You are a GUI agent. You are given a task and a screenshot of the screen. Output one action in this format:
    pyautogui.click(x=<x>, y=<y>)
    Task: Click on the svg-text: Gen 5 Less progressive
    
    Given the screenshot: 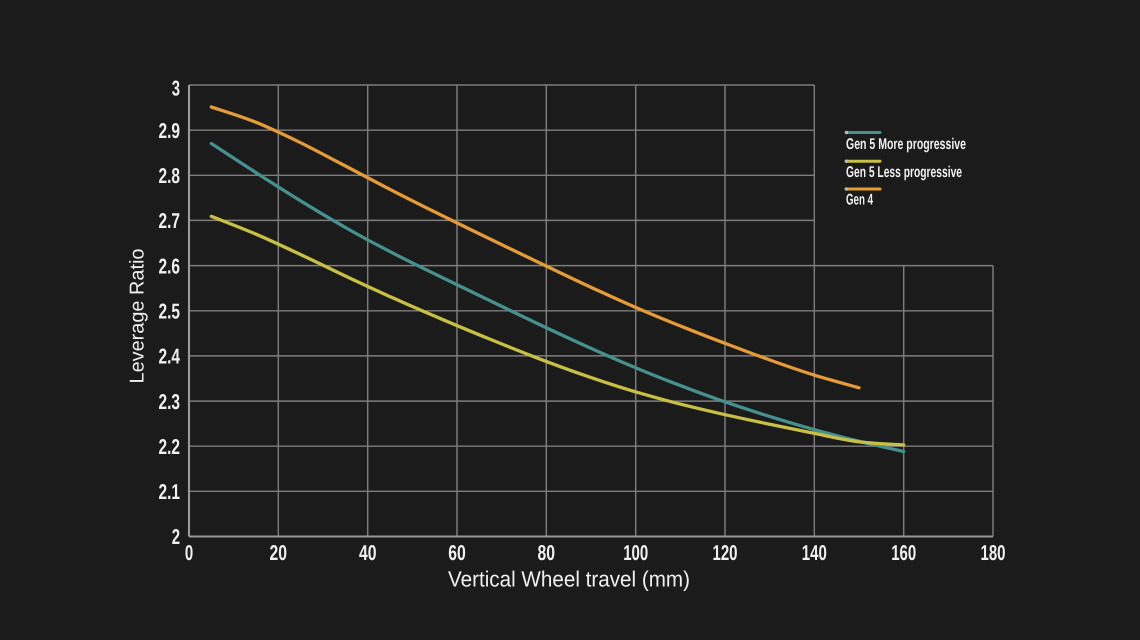 What is the action you would take?
    pyautogui.click(x=904, y=172)
    